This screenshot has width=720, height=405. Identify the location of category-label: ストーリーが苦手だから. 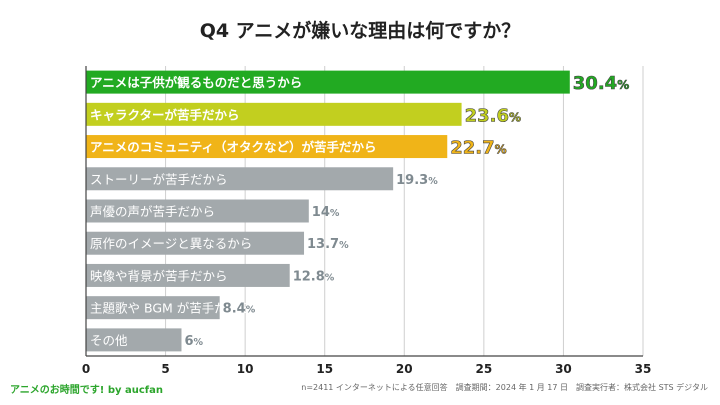
(159, 179).